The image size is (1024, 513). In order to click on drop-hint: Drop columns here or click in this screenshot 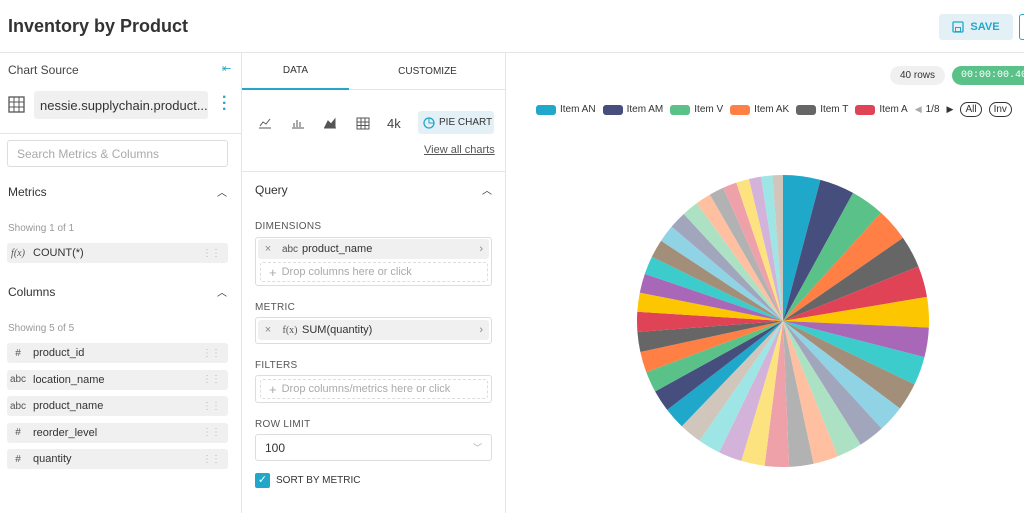, I will do `click(346, 272)`.